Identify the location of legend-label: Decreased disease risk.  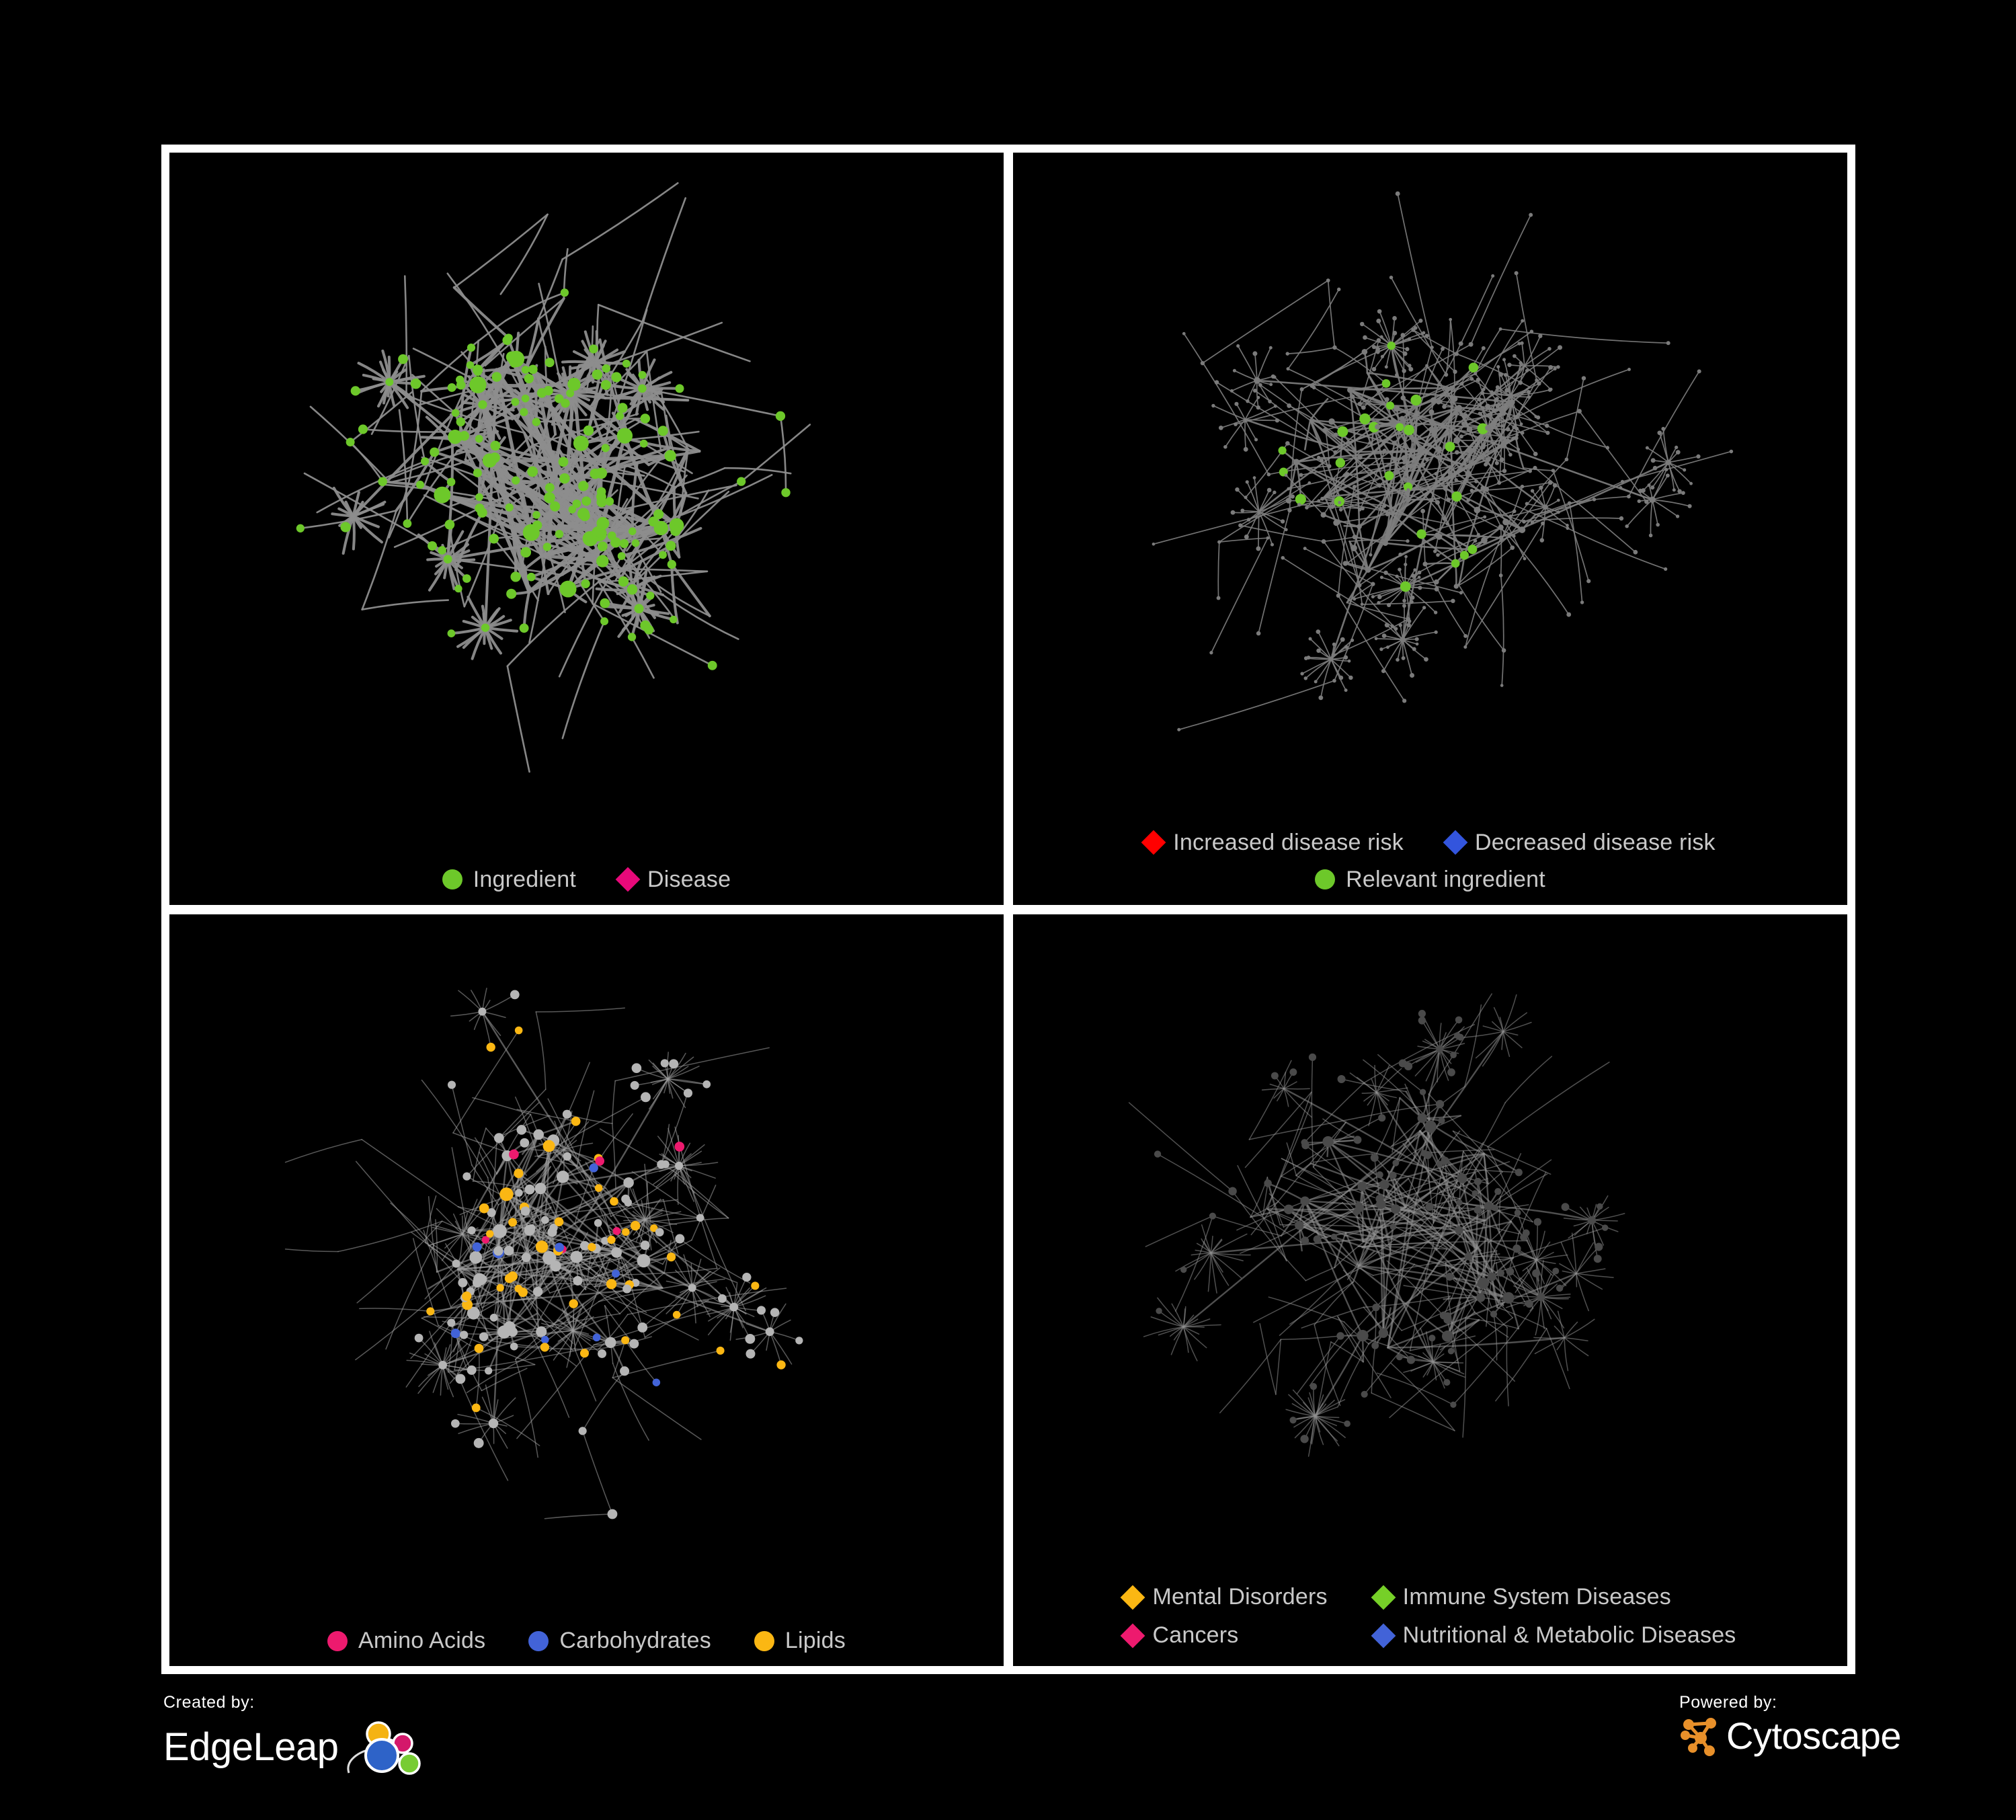
(1595, 842).